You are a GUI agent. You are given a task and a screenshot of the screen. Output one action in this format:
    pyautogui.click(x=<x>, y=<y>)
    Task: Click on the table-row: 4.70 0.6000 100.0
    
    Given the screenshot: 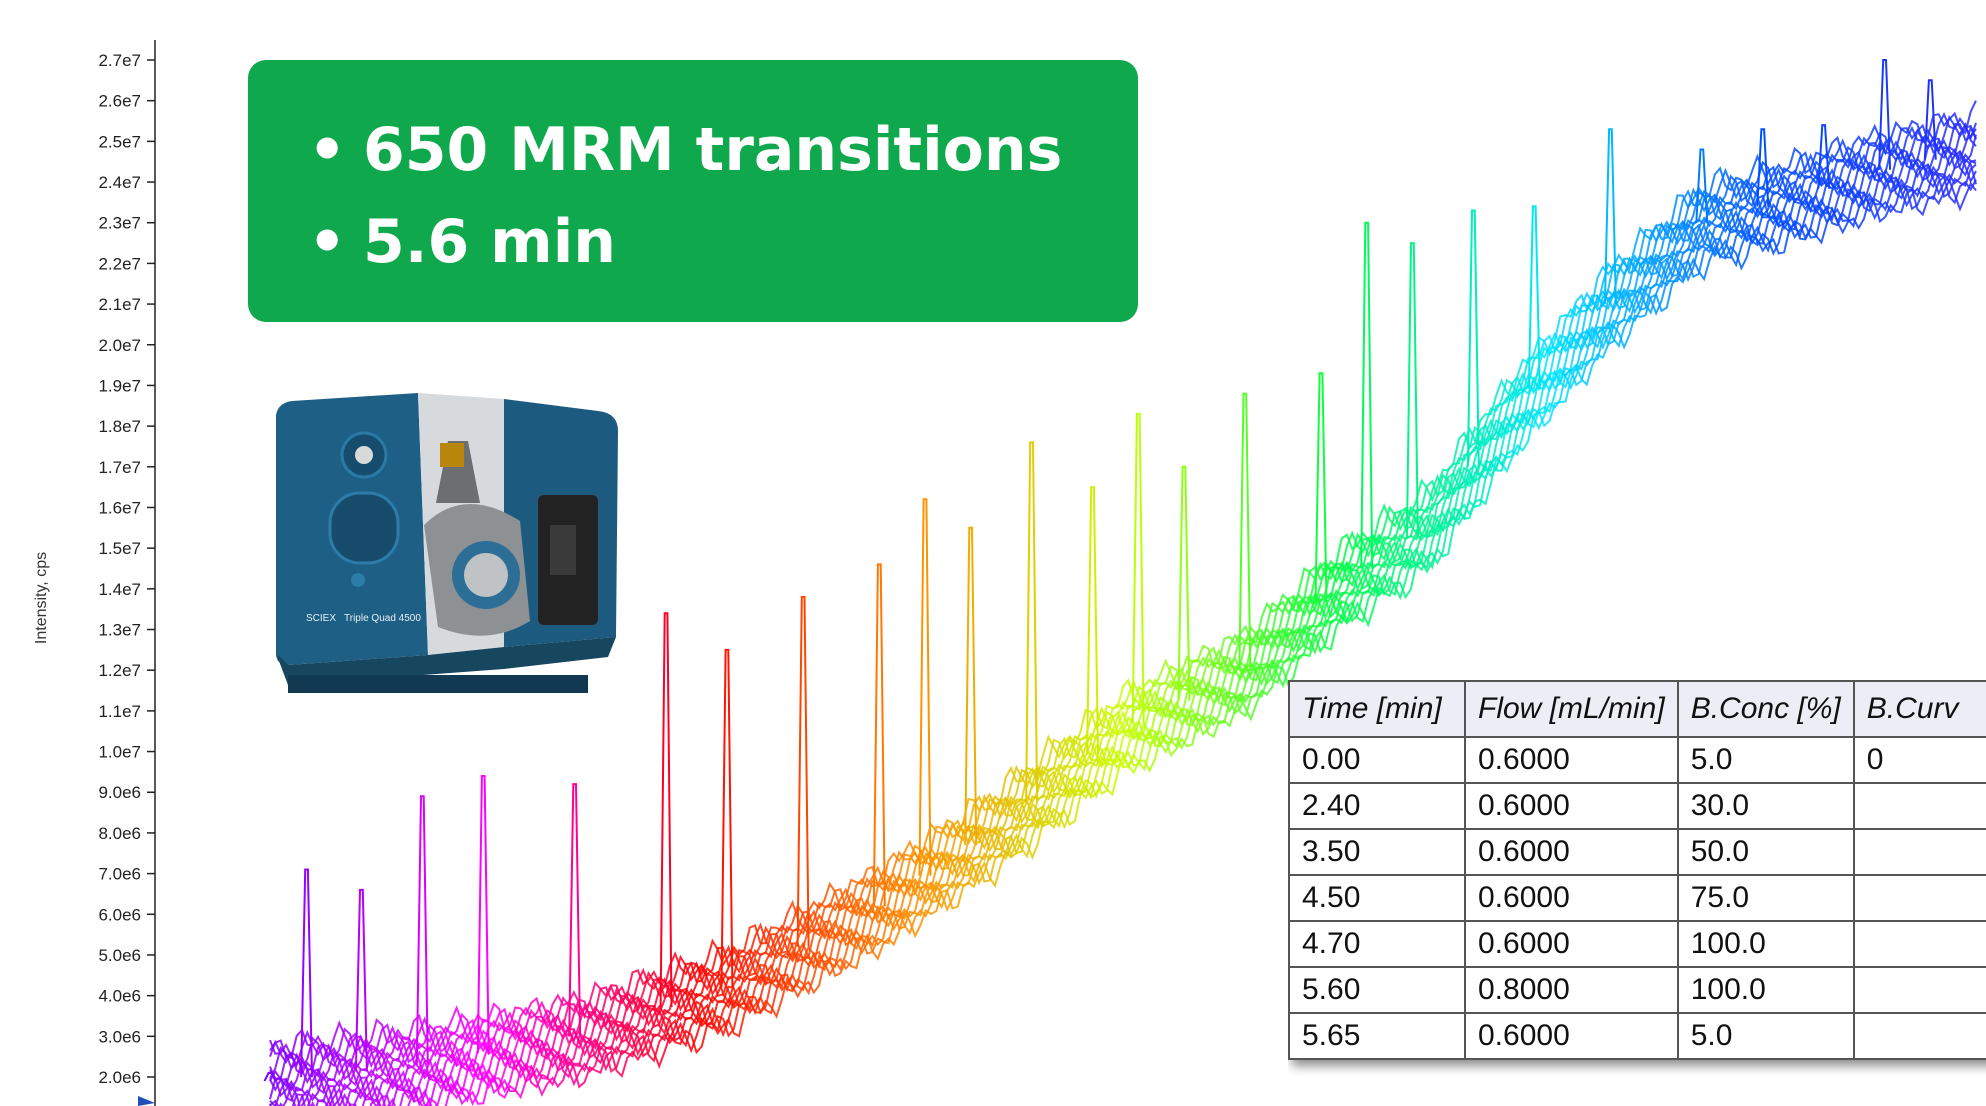 What is the action you would take?
    pyautogui.click(x=1637, y=944)
    